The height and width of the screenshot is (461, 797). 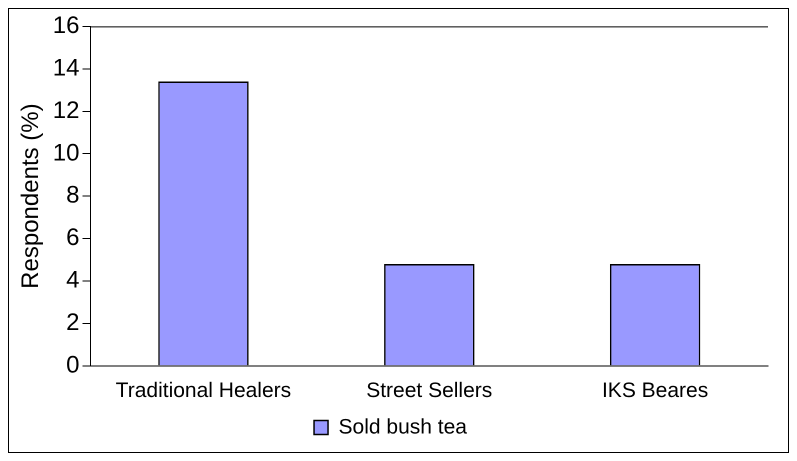 What do you see at coordinates (66, 110) in the screenshot?
I see `y-tick-label: 12` at bounding box center [66, 110].